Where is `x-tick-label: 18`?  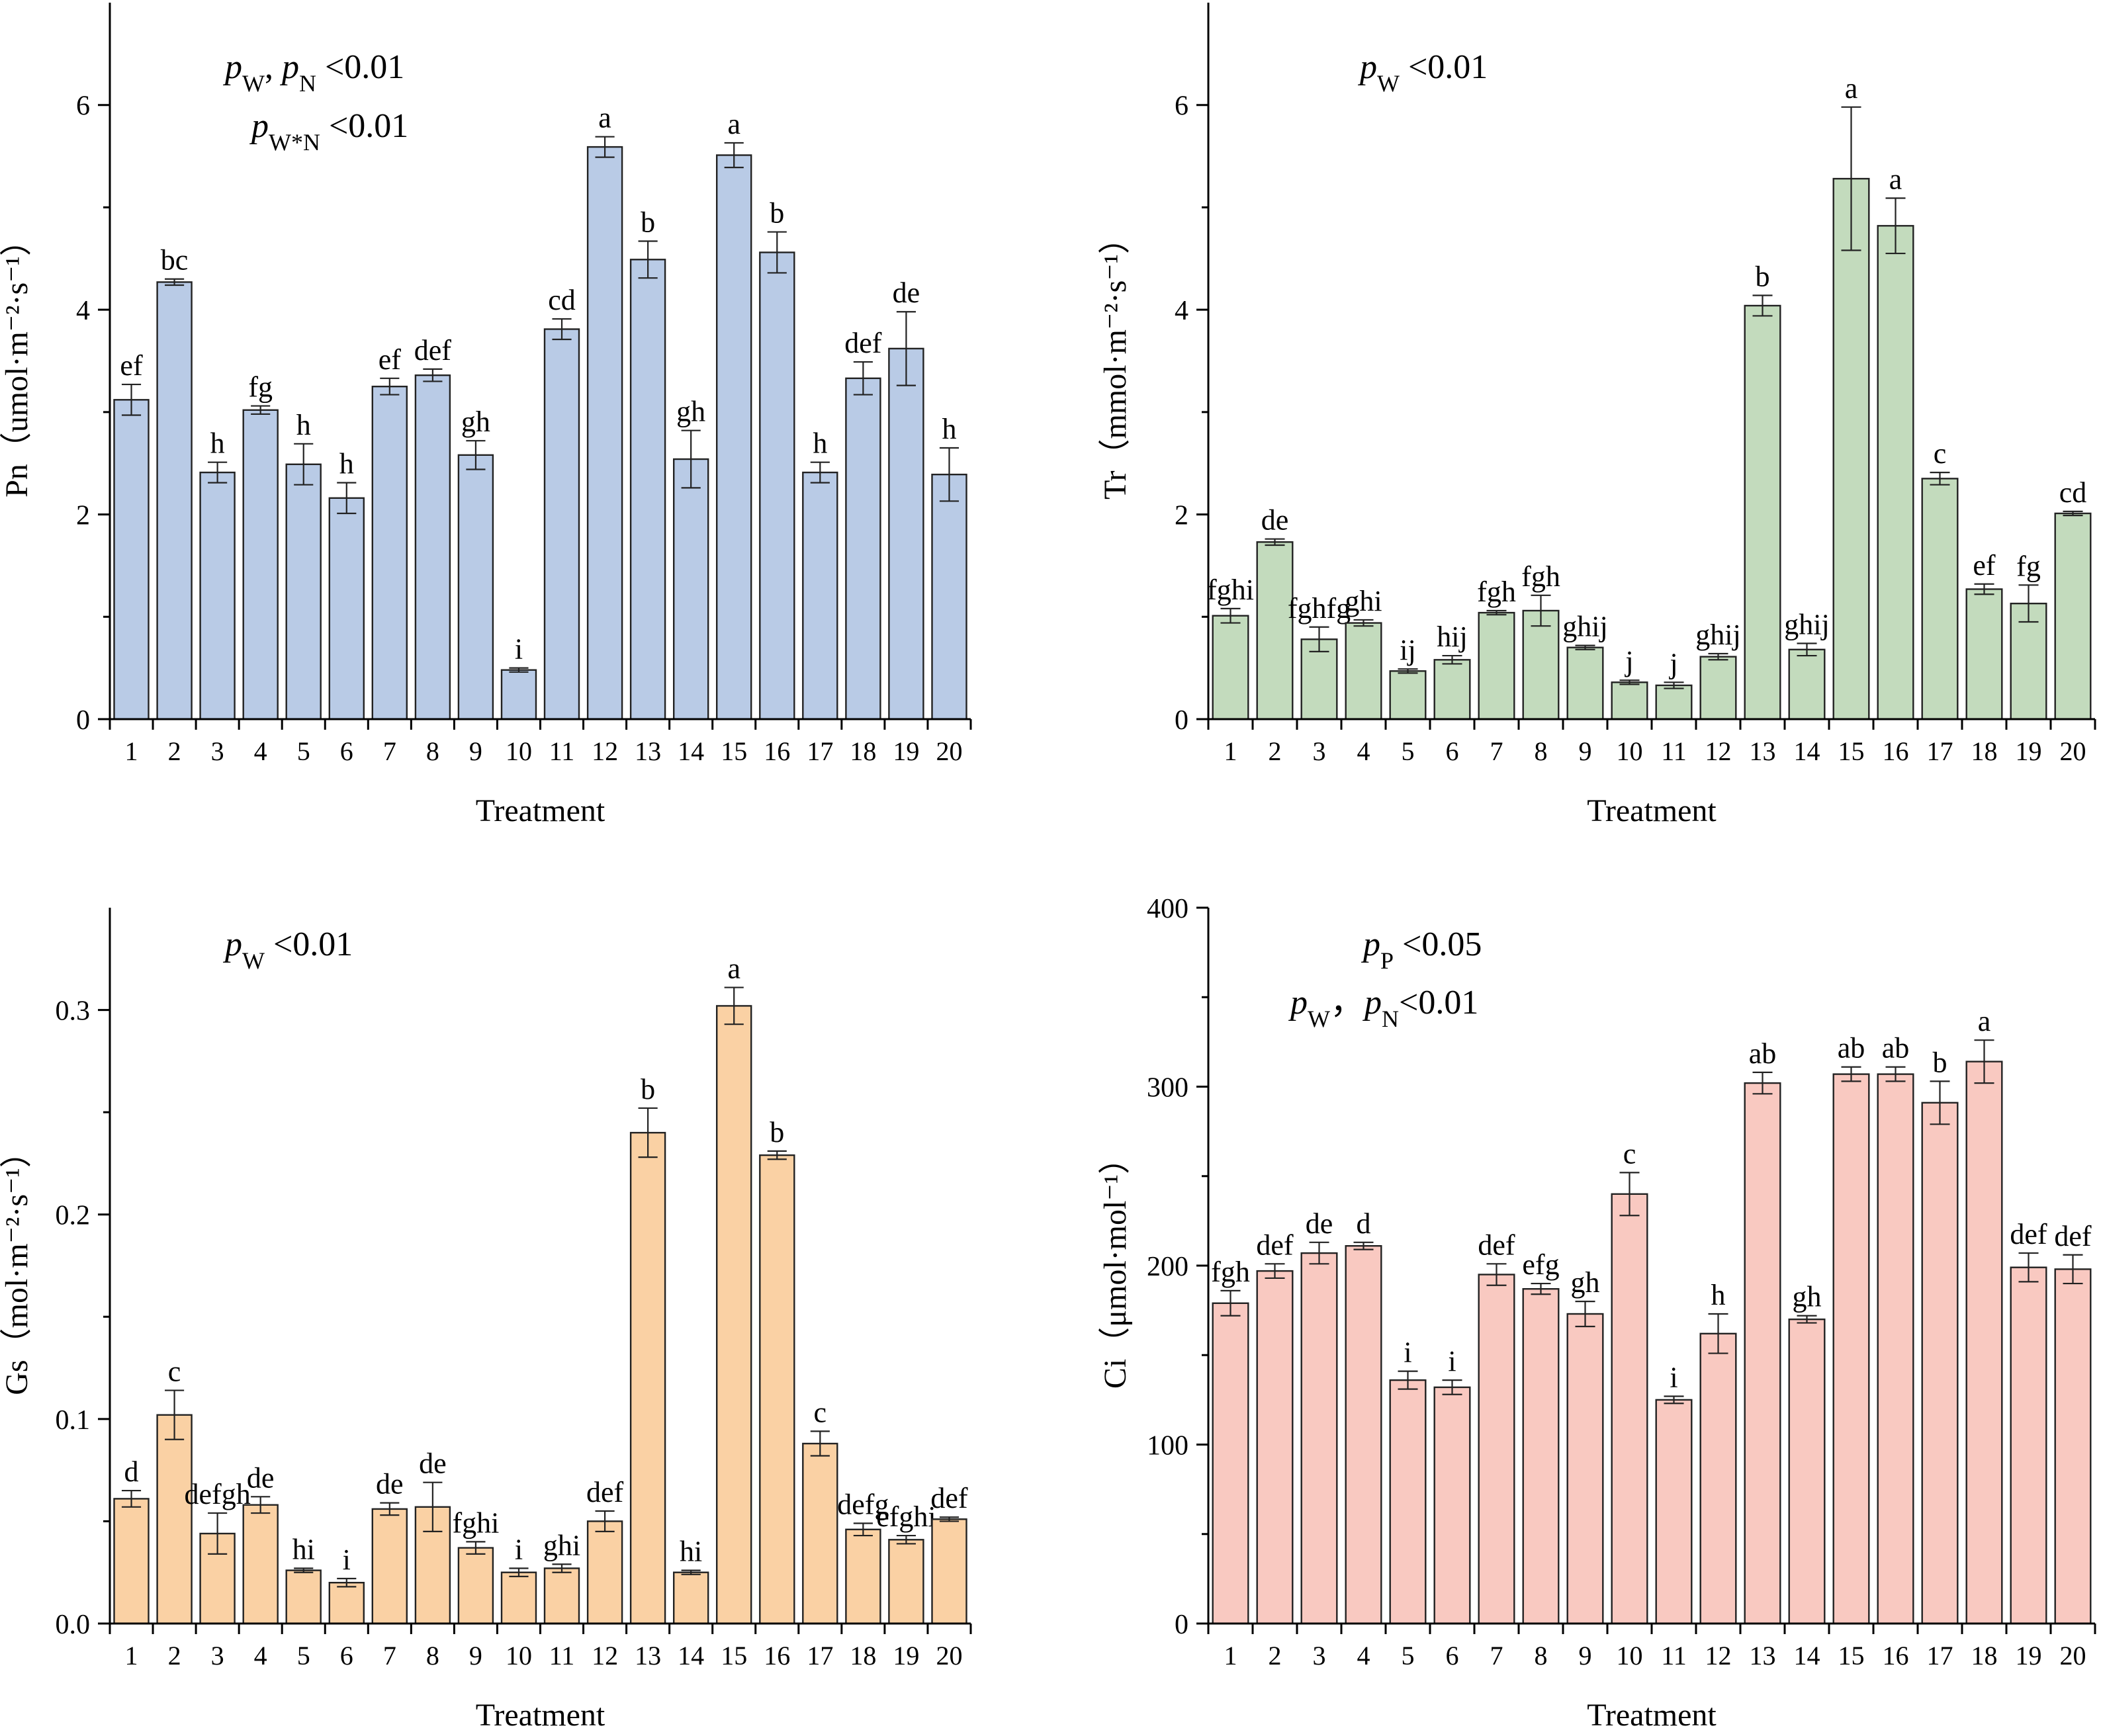
x-tick-label: 18 is located at coordinates (863, 1656).